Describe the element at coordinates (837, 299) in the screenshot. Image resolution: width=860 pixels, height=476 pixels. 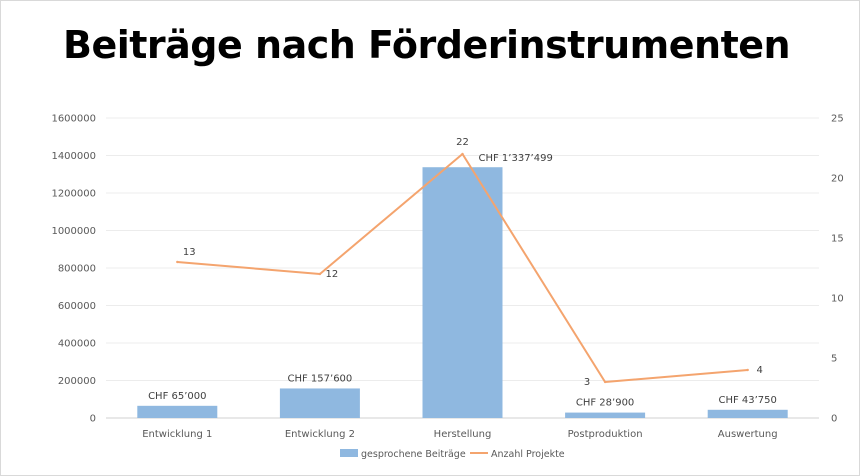
I see `y-right-tick-label: 10` at that location.